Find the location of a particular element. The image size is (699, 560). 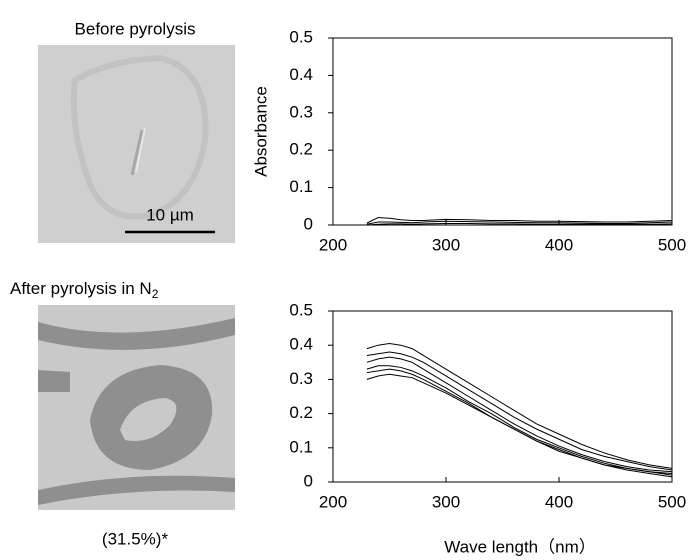

image-title-text: After pyrolysis in N is located at coordinates (81, 288).